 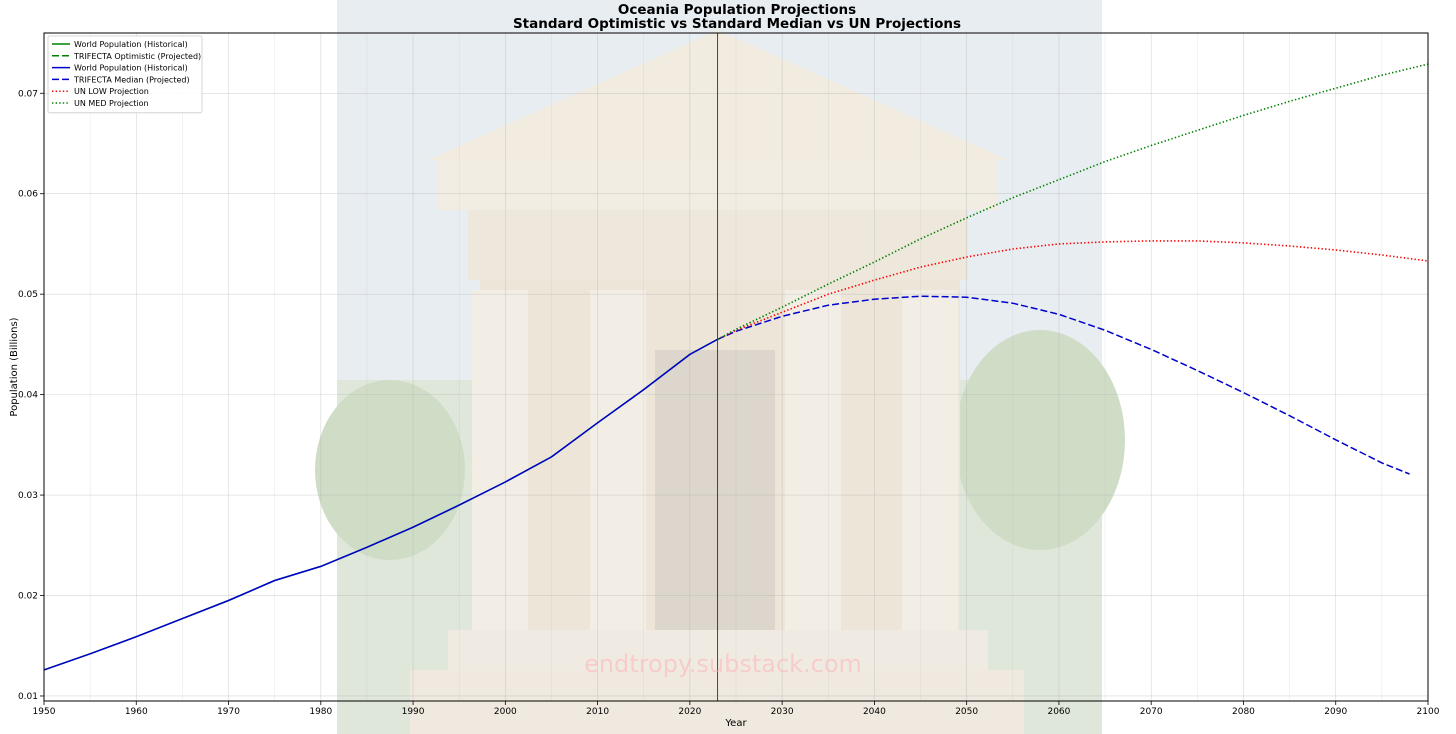 I want to click on legend-label: UN LOW Projection, so click(x=111, y=91).